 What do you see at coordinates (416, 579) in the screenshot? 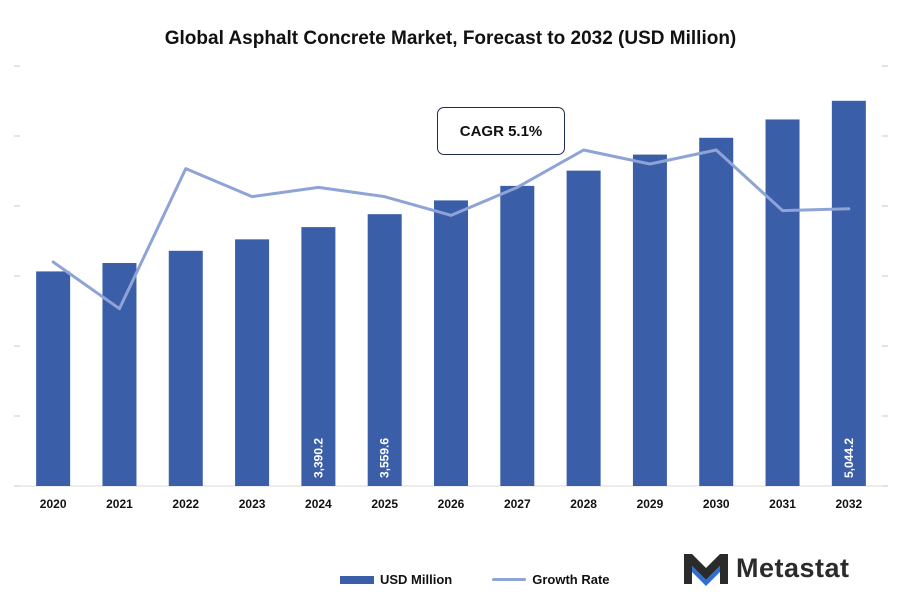
I see `legend-bar-label: USD Million` at bounding box center [416, 579].